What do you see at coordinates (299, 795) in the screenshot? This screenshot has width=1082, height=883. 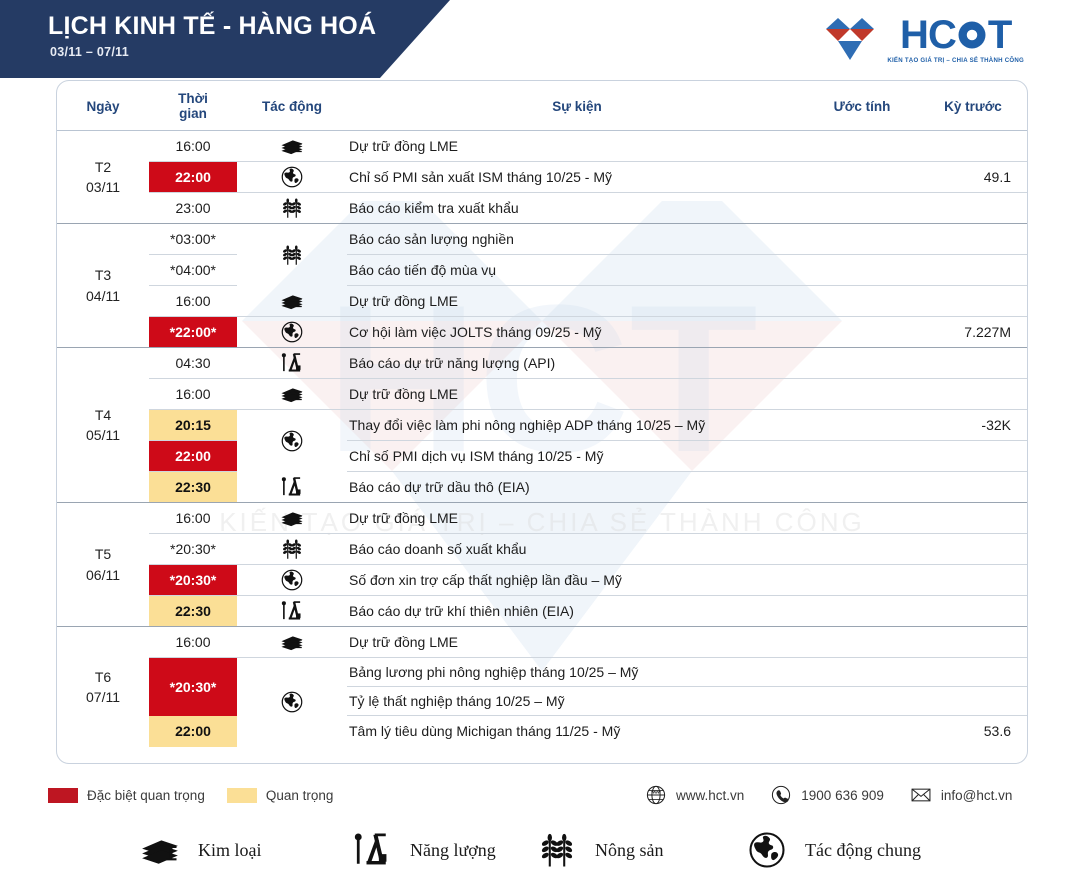 I see `legend-label: Quan trọng` at bounding box center [299, 795].